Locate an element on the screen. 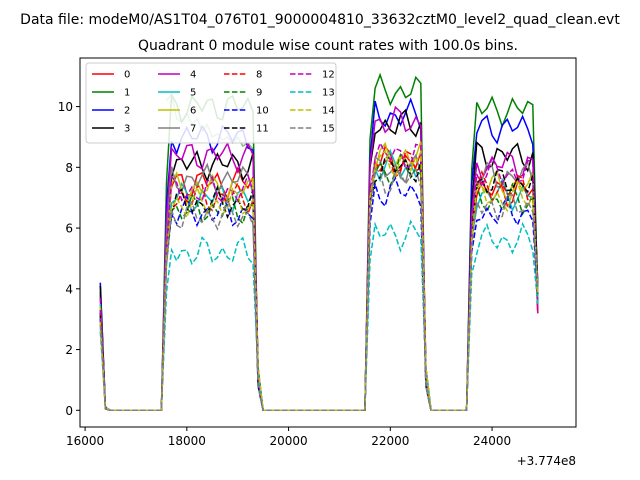 This screenshot has width=640, height=480. x-tick-label: 22000 is located at coordinates (390, 441).